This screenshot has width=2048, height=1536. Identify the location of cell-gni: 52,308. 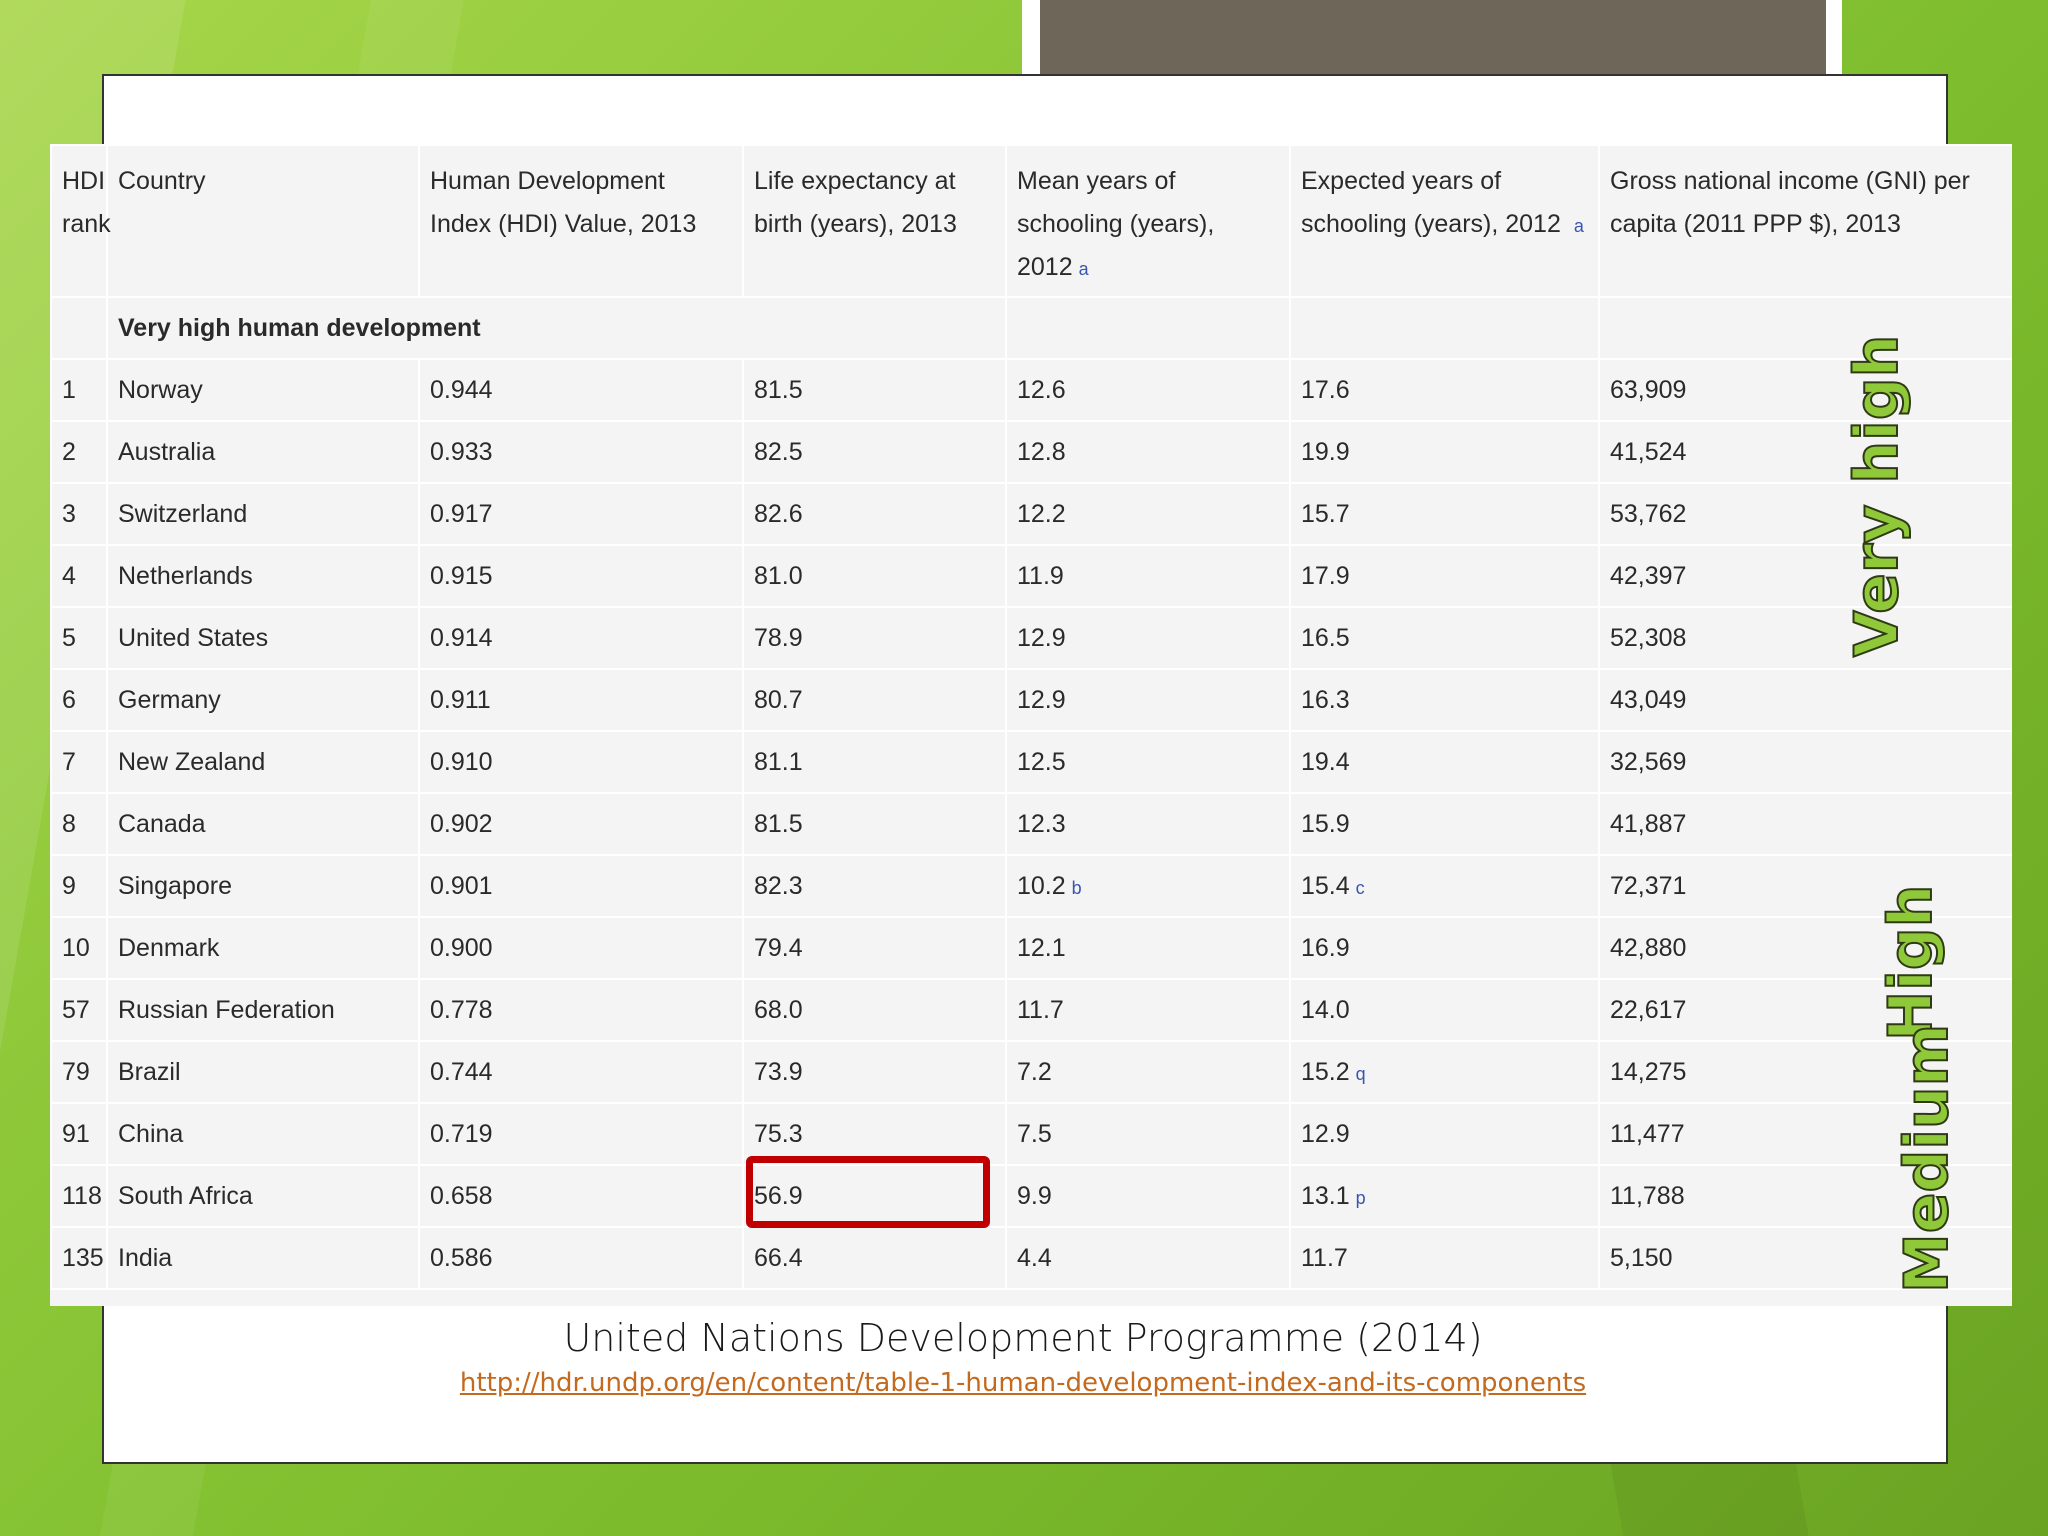
(1805, 638).